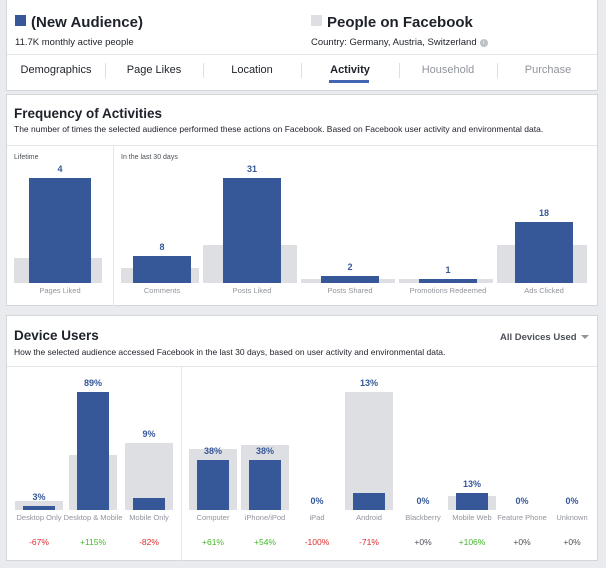 Image resolution: width=606 pixels, height=568 pixels. I want to click on category-label: Desktop Only, so click(39, 517).